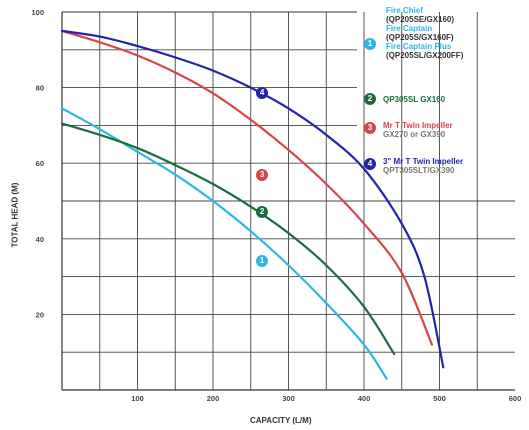 The width and height of the screenshot is (529, 430). Describe the element at coordinates (40, 314) in the screenshot. I see `y-tick-label: 20` at that location.